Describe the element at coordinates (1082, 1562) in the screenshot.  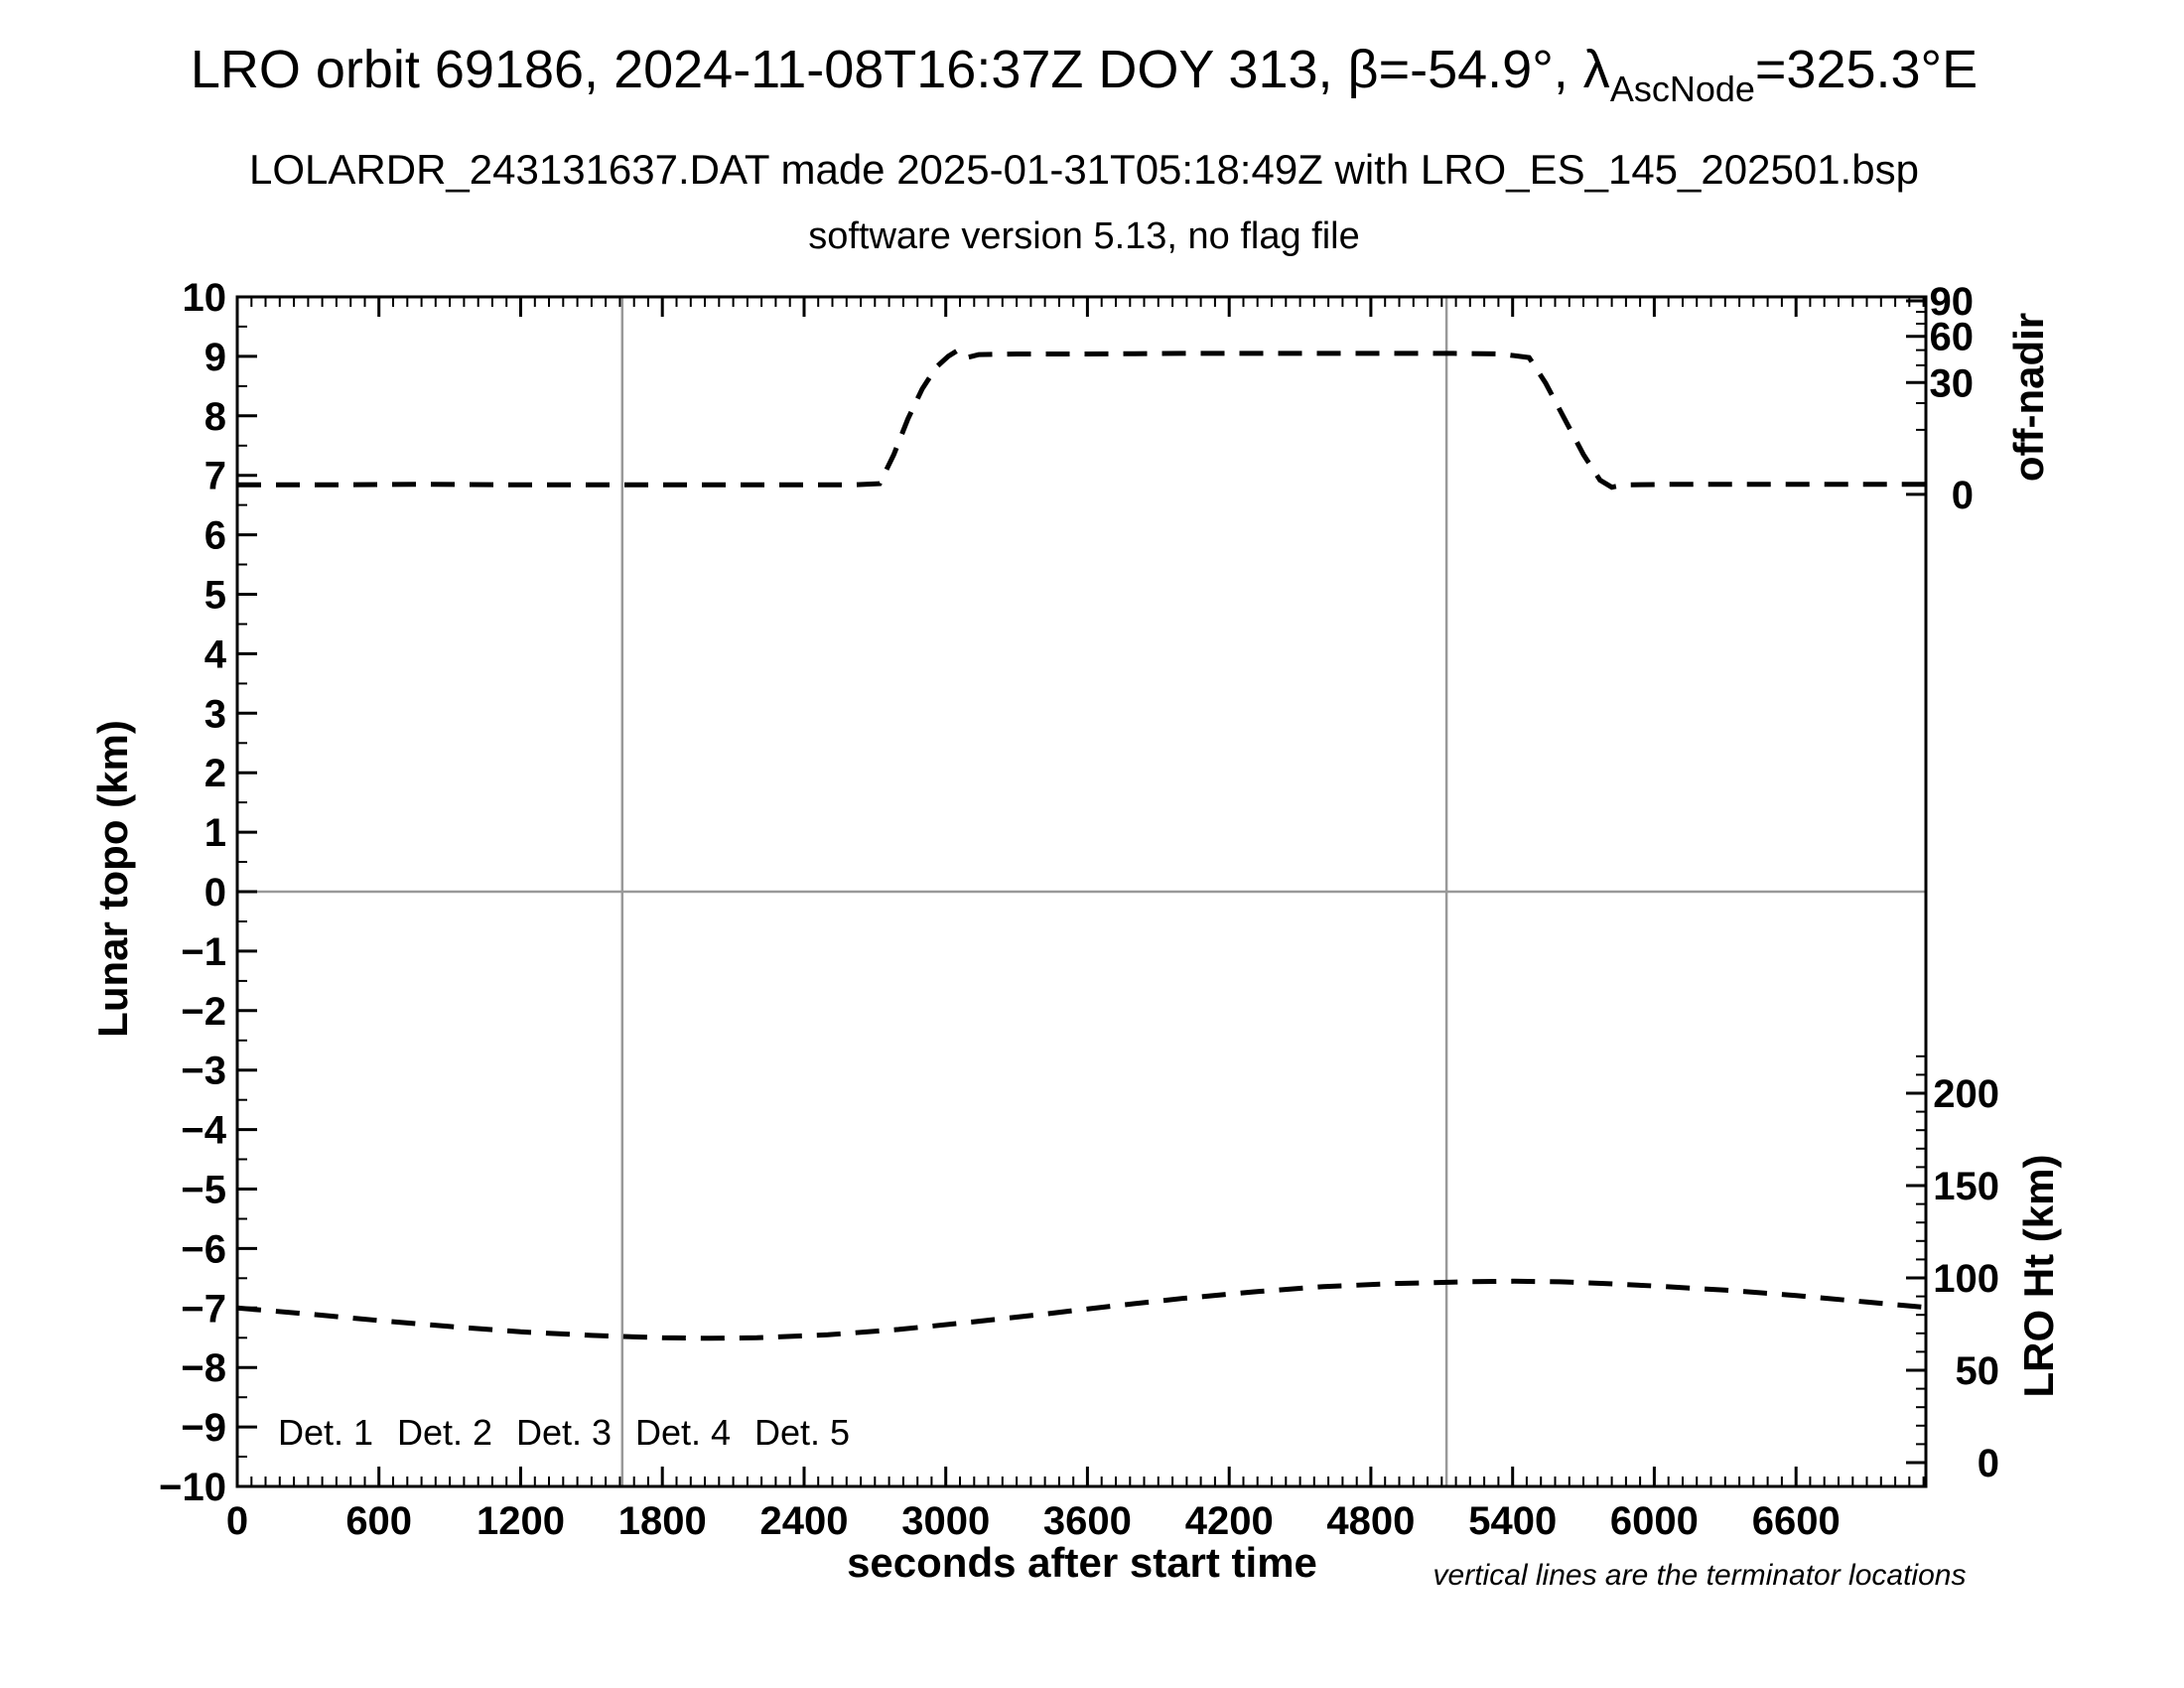
I see `x-axis-title: seconds after start time` at that location.